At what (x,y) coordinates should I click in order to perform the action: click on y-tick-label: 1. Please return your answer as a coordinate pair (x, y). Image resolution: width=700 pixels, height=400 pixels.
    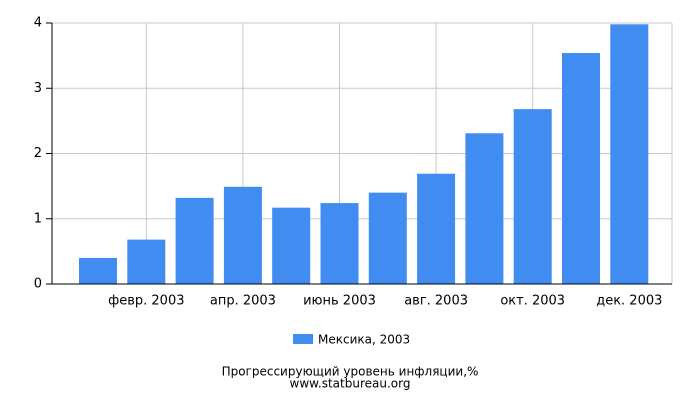
    Looking at the image, I should click on (38, 218).